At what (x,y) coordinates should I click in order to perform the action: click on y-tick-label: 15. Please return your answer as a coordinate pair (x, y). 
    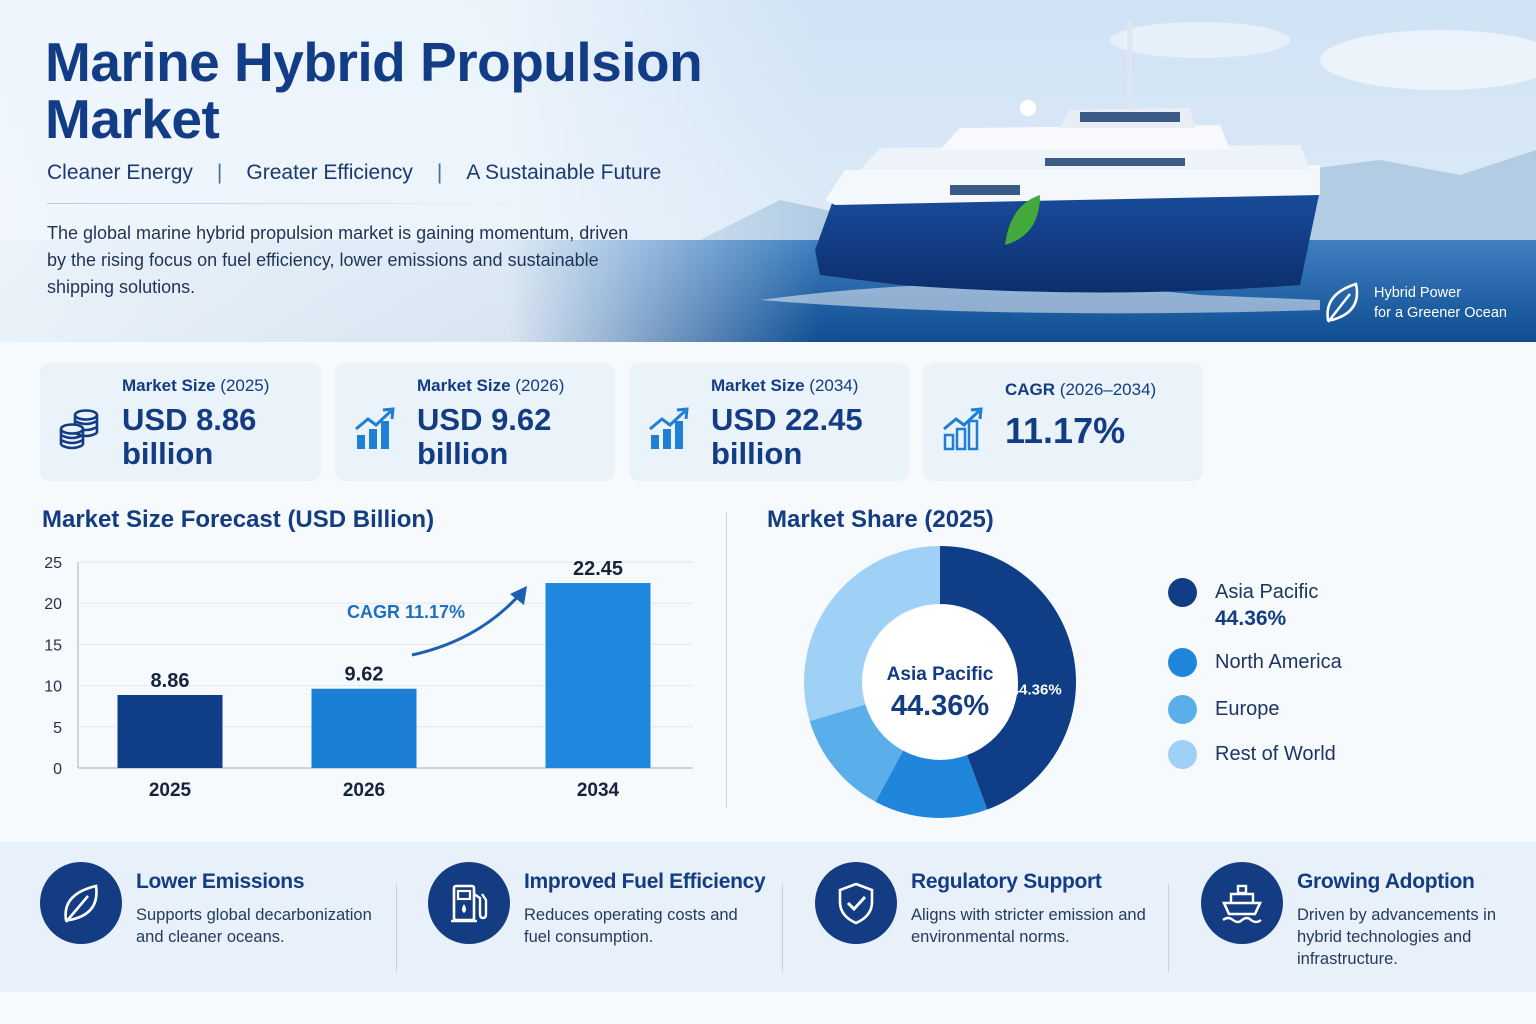
    Looking at the image, I should click on (53, 645).